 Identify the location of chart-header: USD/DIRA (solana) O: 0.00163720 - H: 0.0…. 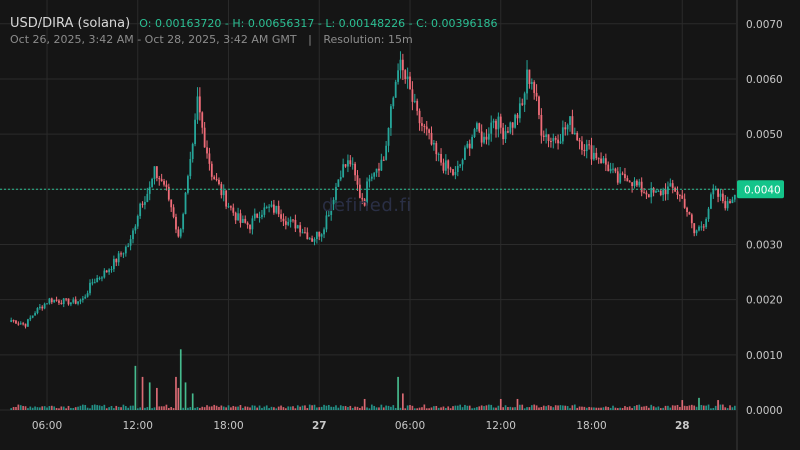
(253, 21).